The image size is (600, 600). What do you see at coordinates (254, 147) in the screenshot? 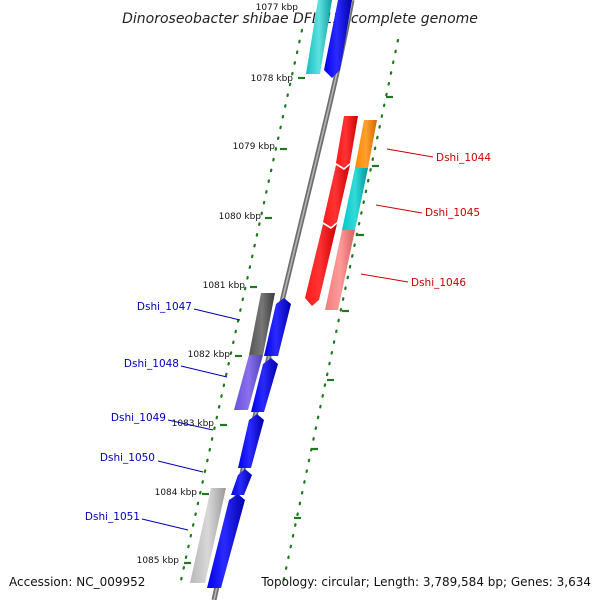
I see `tick-label-1079: 1079 kbp` at bounding box center [254, 147].